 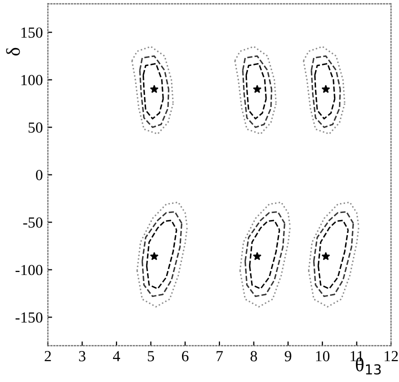 I want to click on y-tick-label: 150, so click(x=31, y=32).